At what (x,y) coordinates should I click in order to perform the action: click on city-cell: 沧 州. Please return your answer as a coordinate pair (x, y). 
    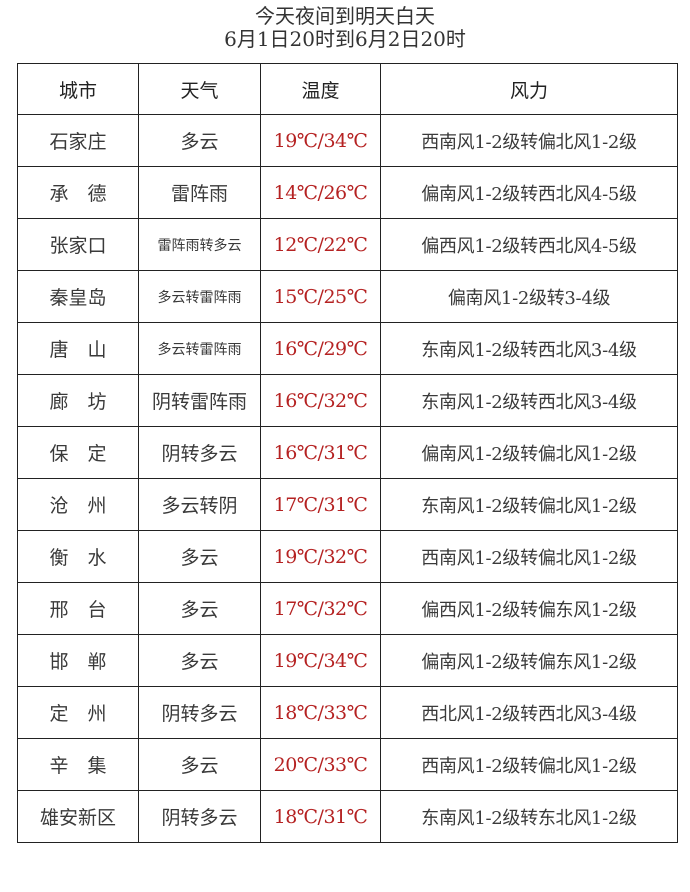
    Looking at the image, I should click on (78, 504).